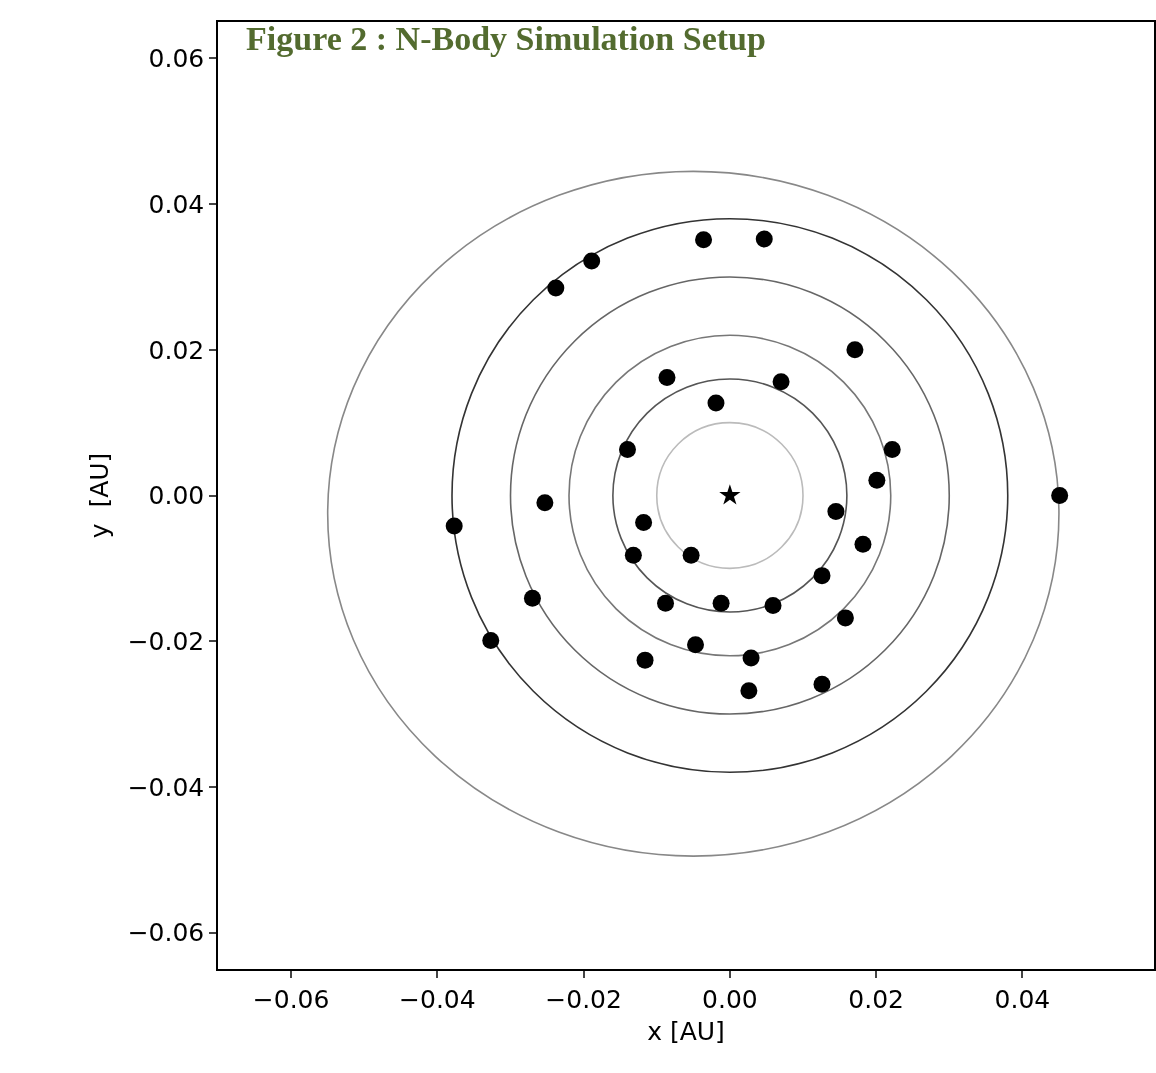  I want to click on y-tick-label: 0.06, so click(176, 59).